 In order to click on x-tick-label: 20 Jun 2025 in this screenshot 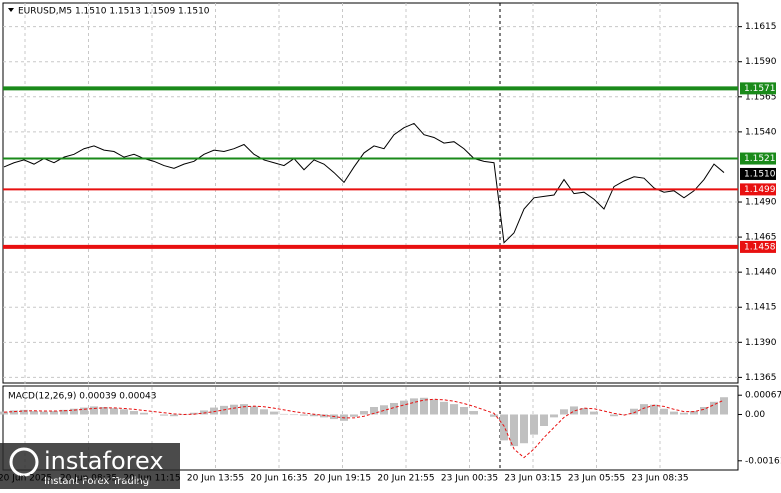, I will do `click(26, 479)`.